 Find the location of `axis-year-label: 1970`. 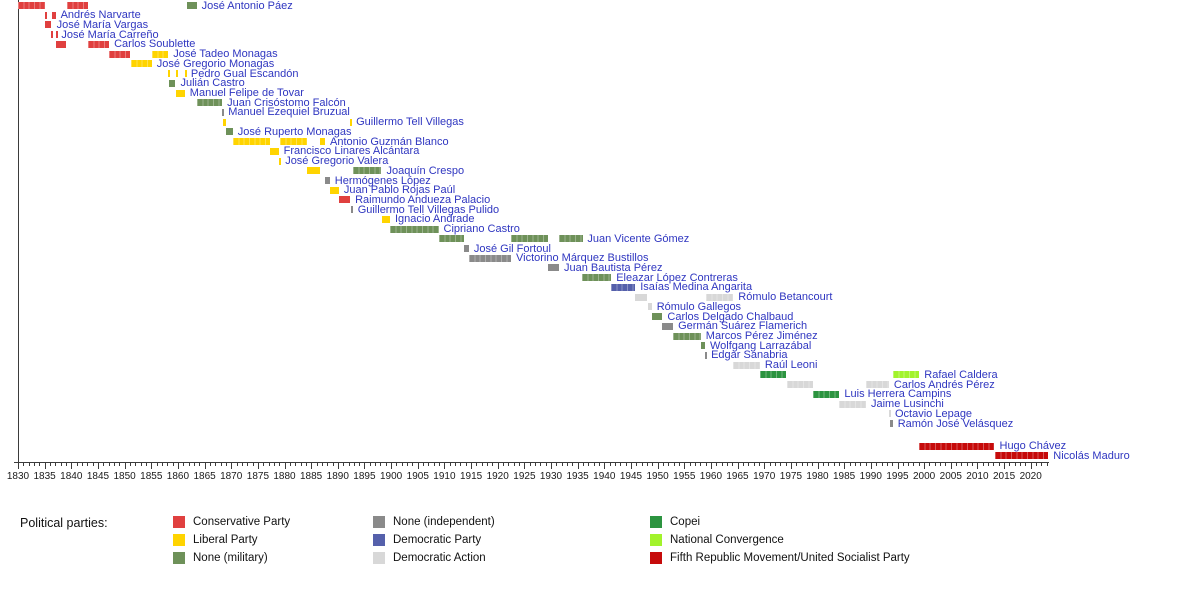

axis-year-label: 1970 is located at coordinates (764, 476).